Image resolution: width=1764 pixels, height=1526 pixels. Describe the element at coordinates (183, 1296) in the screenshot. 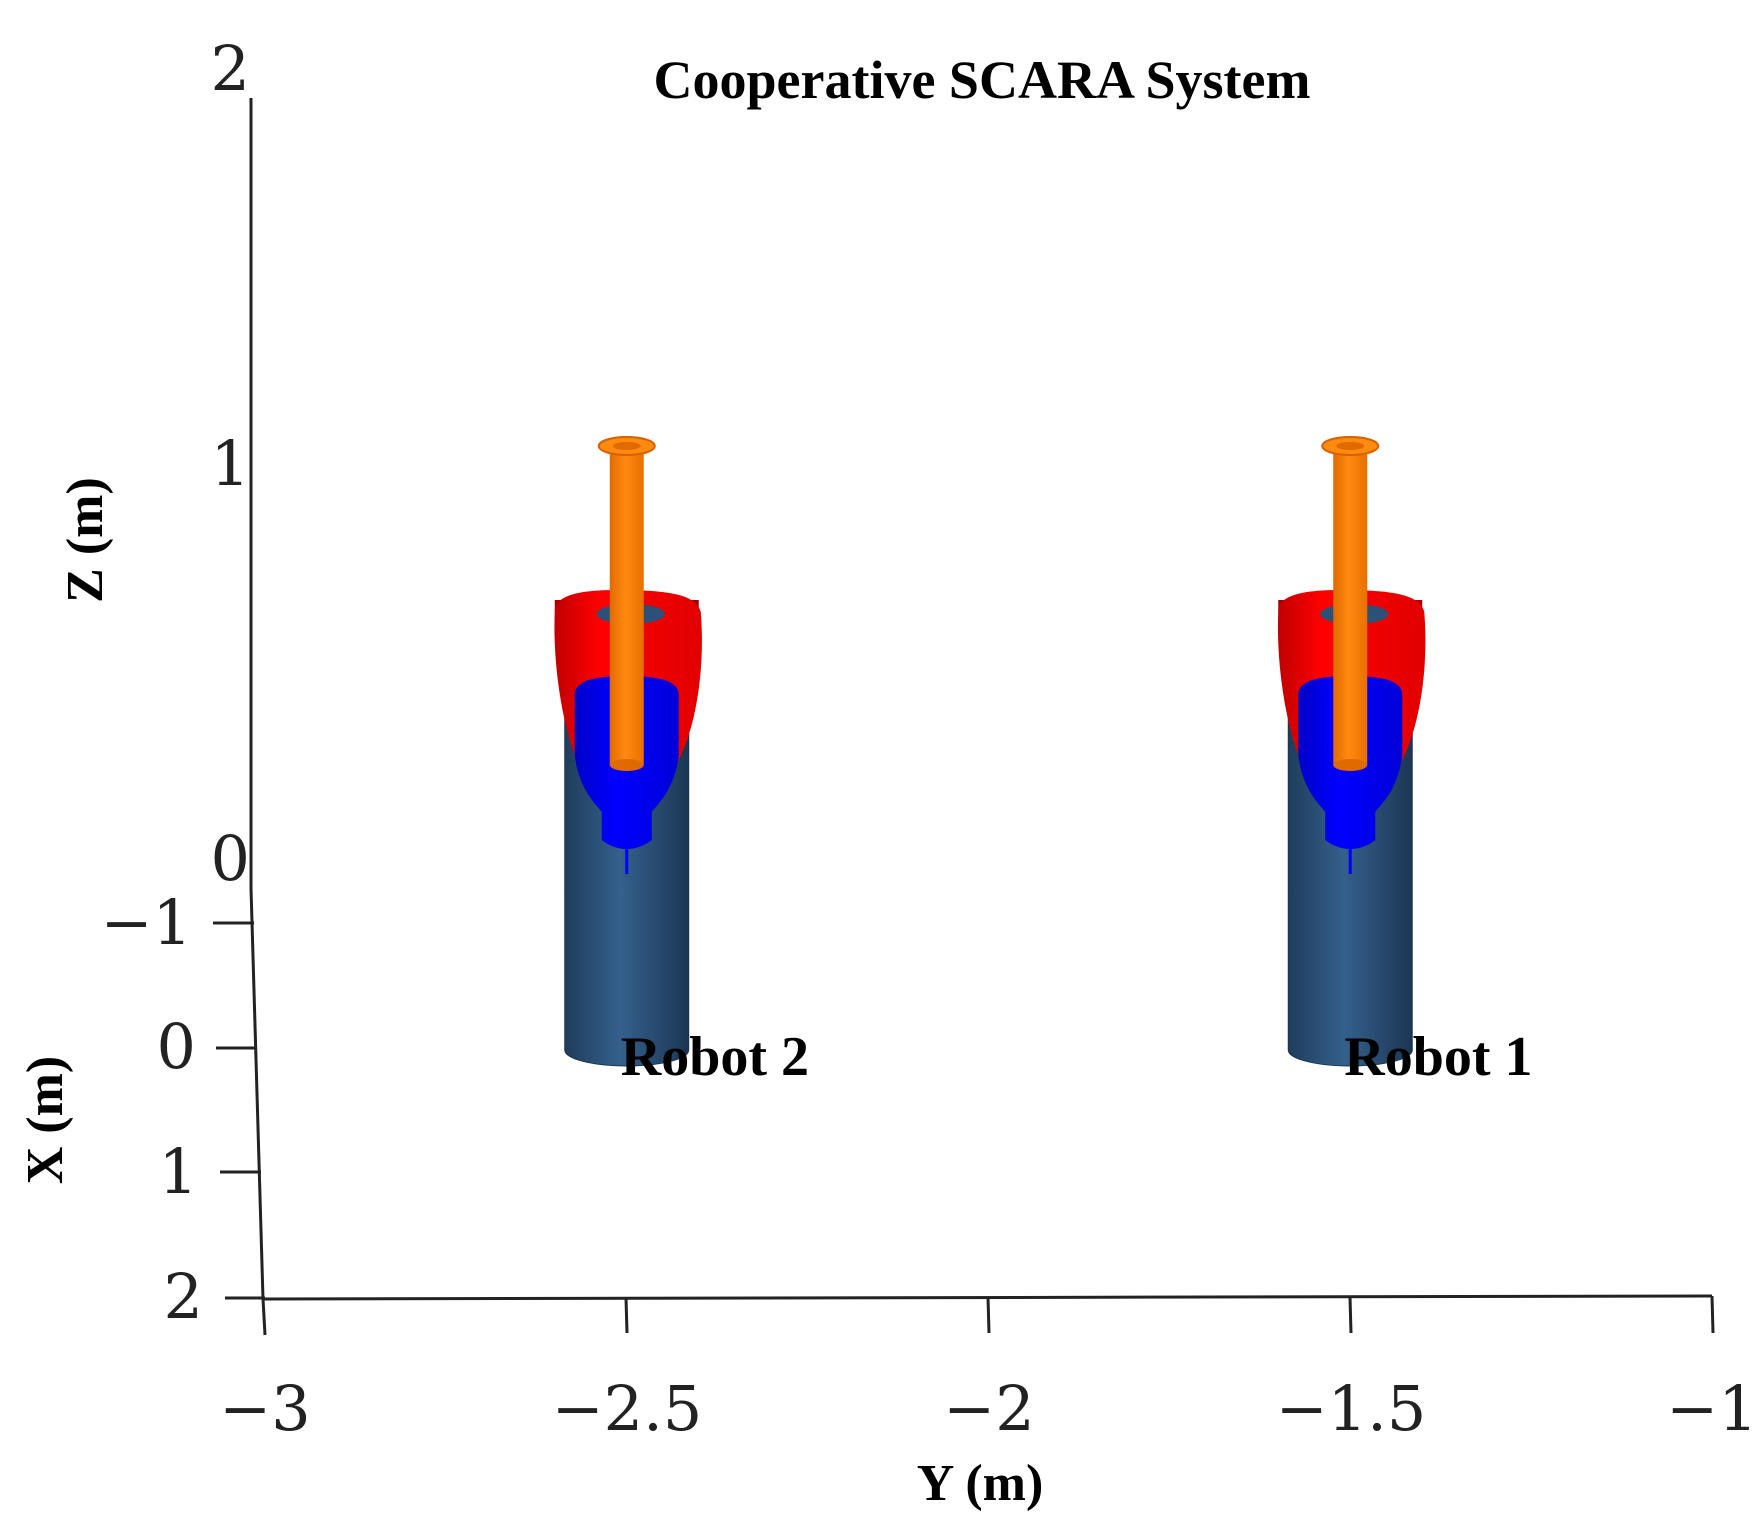

I see `x-tick-label-2: 2` at that location.